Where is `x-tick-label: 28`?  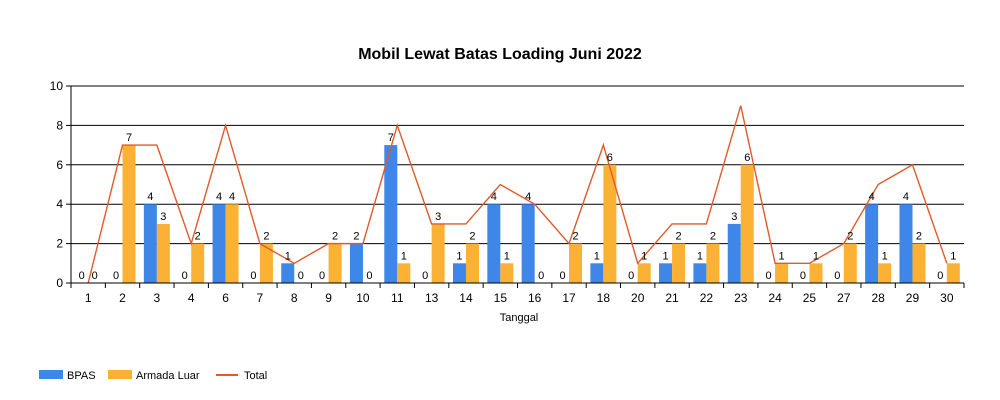
x-tick-label: 28 is located at coordinates (878, 298).